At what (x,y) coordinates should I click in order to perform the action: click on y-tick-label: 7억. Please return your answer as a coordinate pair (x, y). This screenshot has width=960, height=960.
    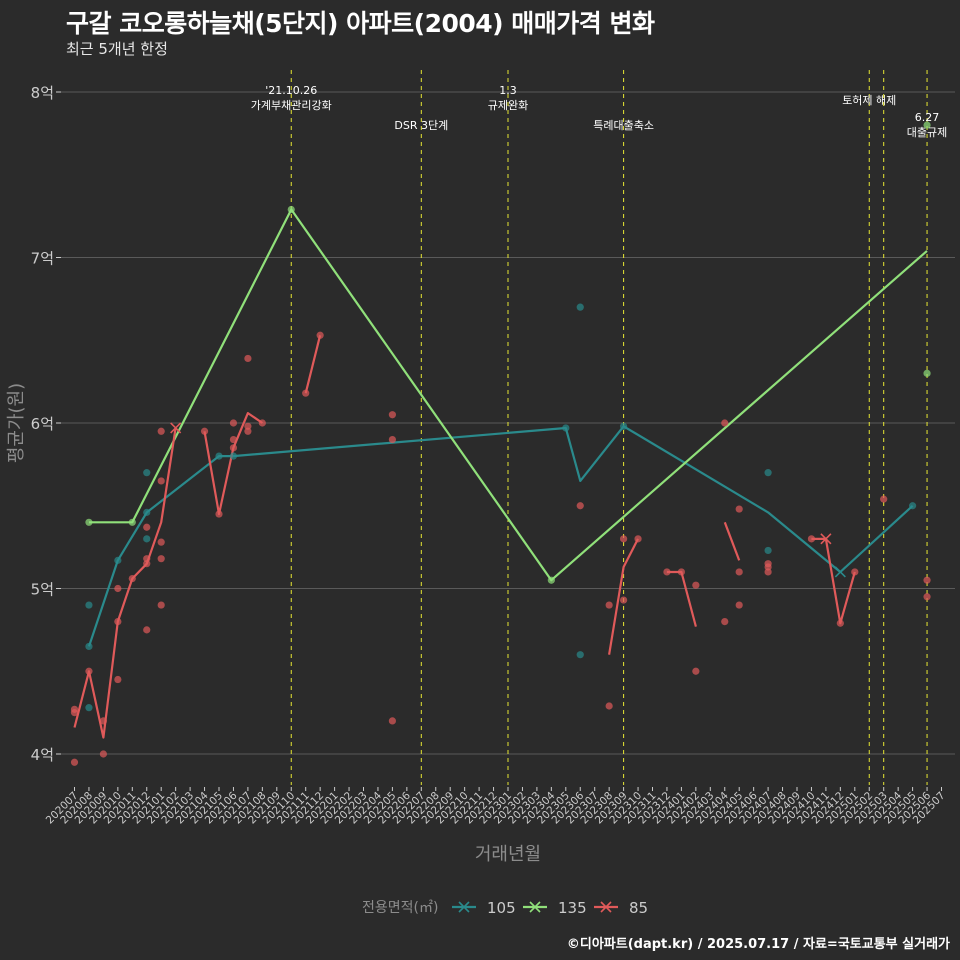
    Looking at the image, I should click on (42, 259).